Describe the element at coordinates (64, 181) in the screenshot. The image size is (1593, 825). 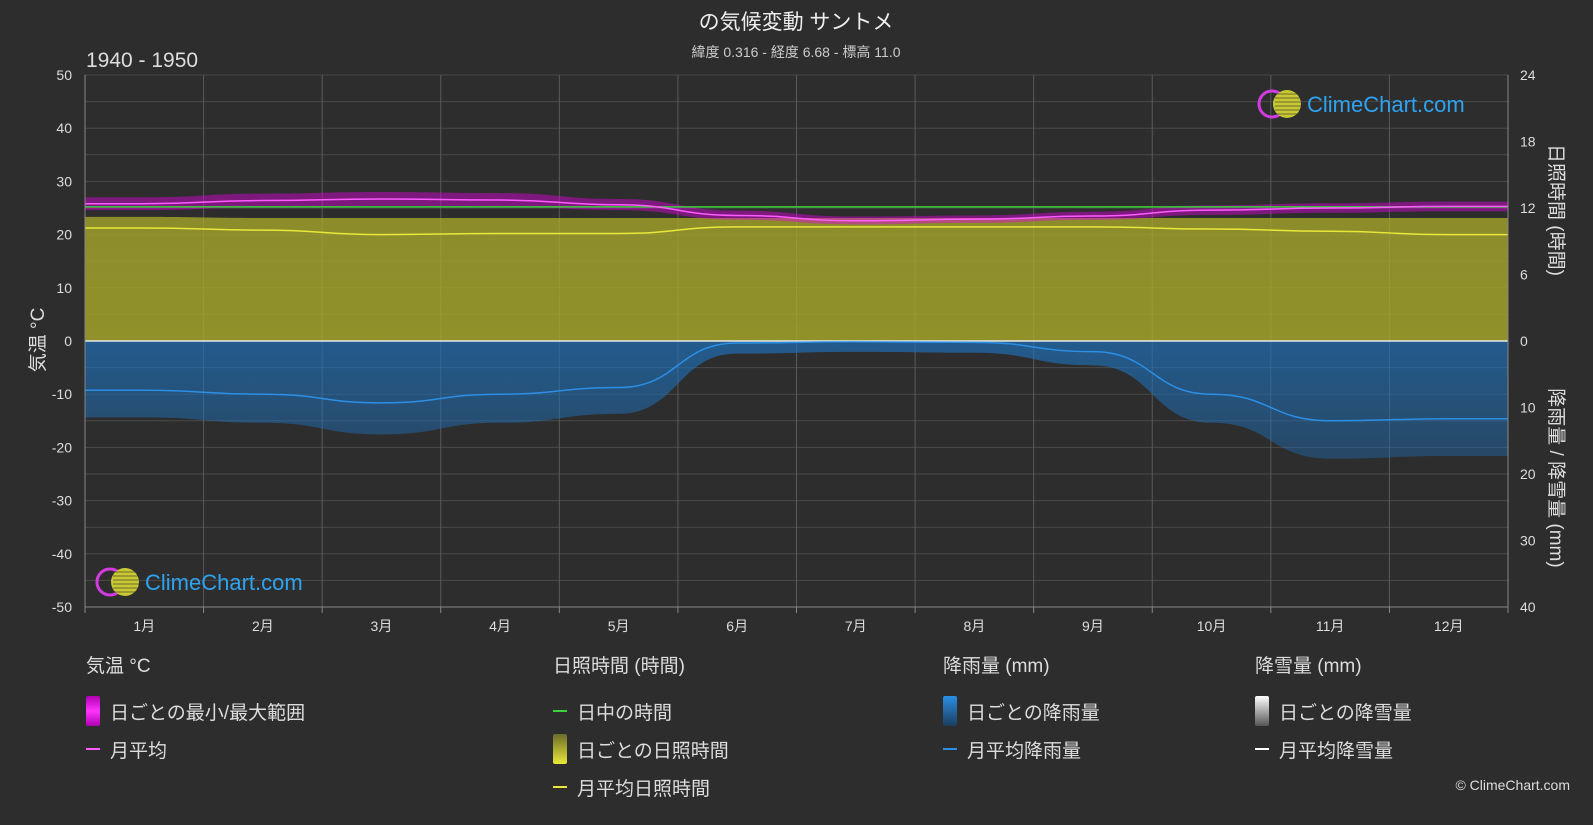
I see `left-tick-label: 30` at that location.